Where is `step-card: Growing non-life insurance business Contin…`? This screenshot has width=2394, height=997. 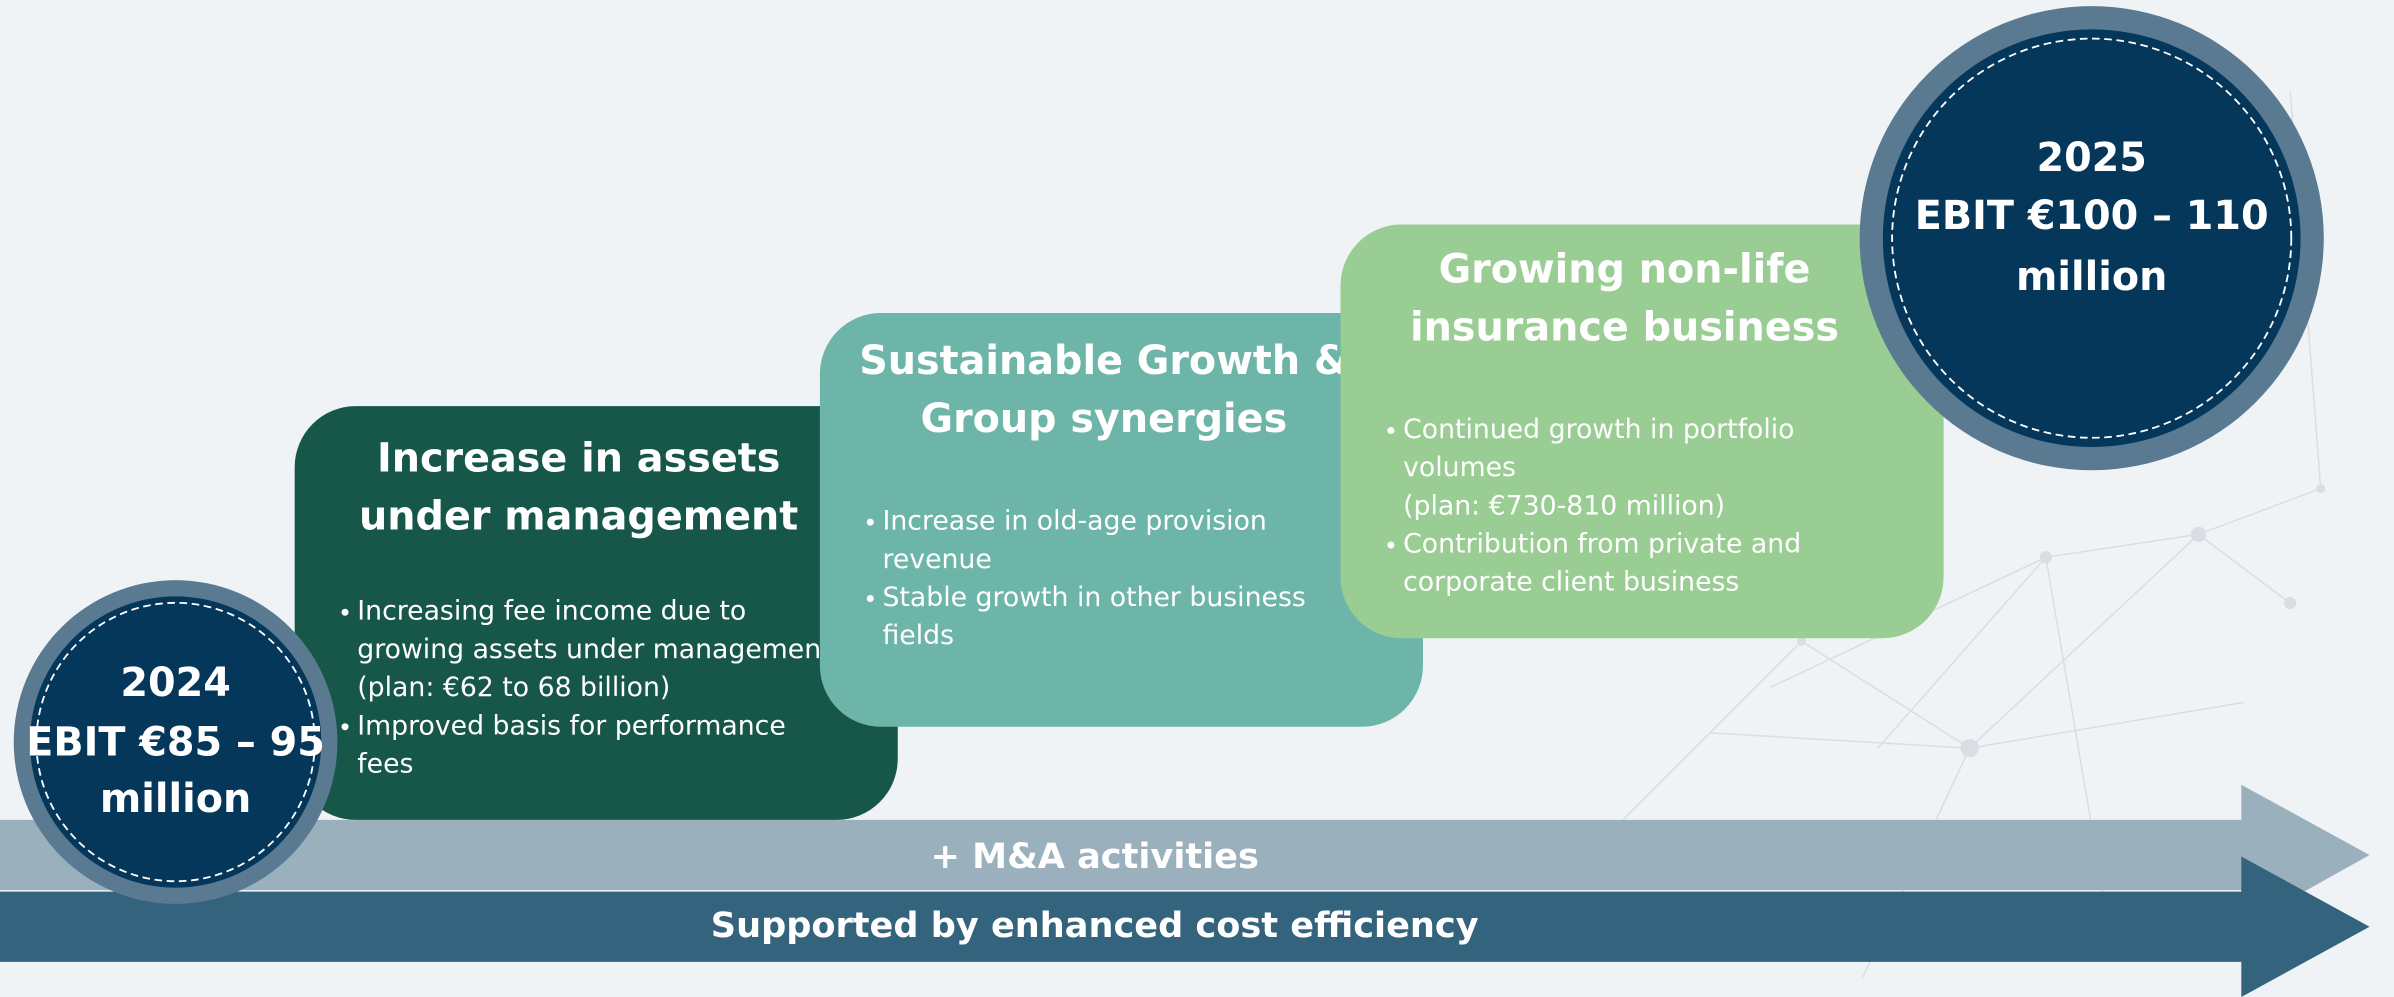
step-card: Growing non-life insurance business Contin… is located at coordinates (1642, 431).